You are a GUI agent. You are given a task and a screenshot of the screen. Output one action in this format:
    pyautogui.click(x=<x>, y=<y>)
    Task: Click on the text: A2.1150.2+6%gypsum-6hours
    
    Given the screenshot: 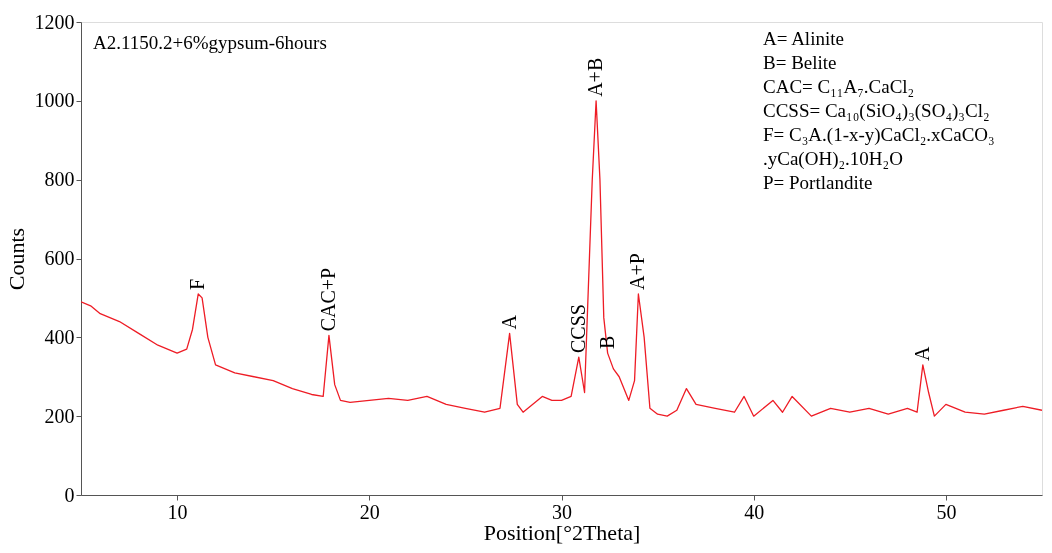 What is the action you would take?
    pyautogui.click(x=210, y=42)
    